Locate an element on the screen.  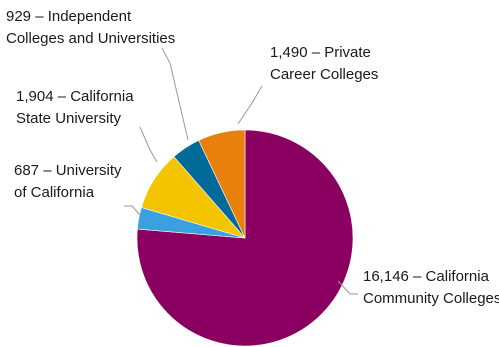
slice-label-2: 1,904 – California State University is located at coordinates (75, 107).